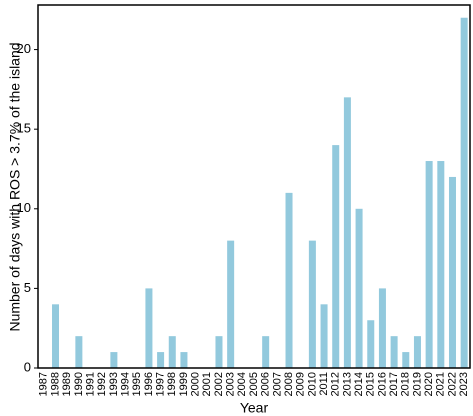 This screenshot has width=473, height=416. I want to click on x-axis-title: Year, so click(254, 408).